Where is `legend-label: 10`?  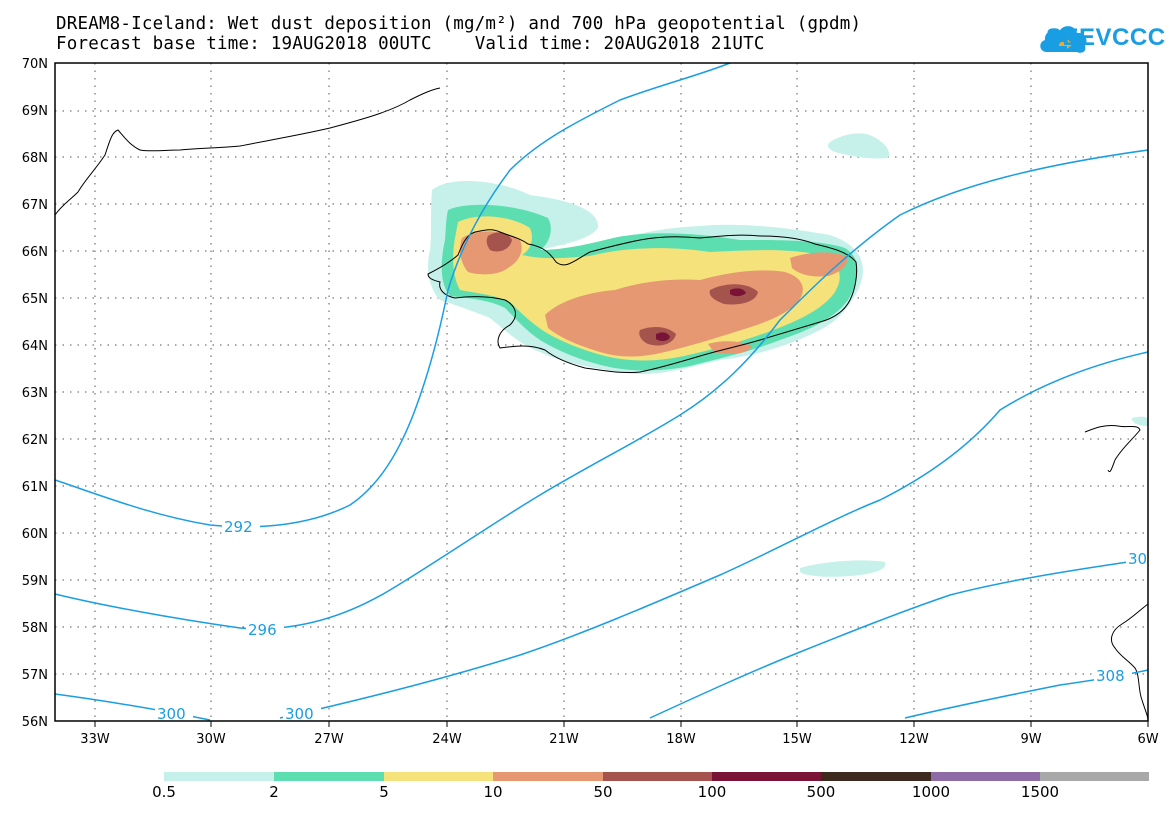 legend-label: 10 is located at coordinates (493, 792).